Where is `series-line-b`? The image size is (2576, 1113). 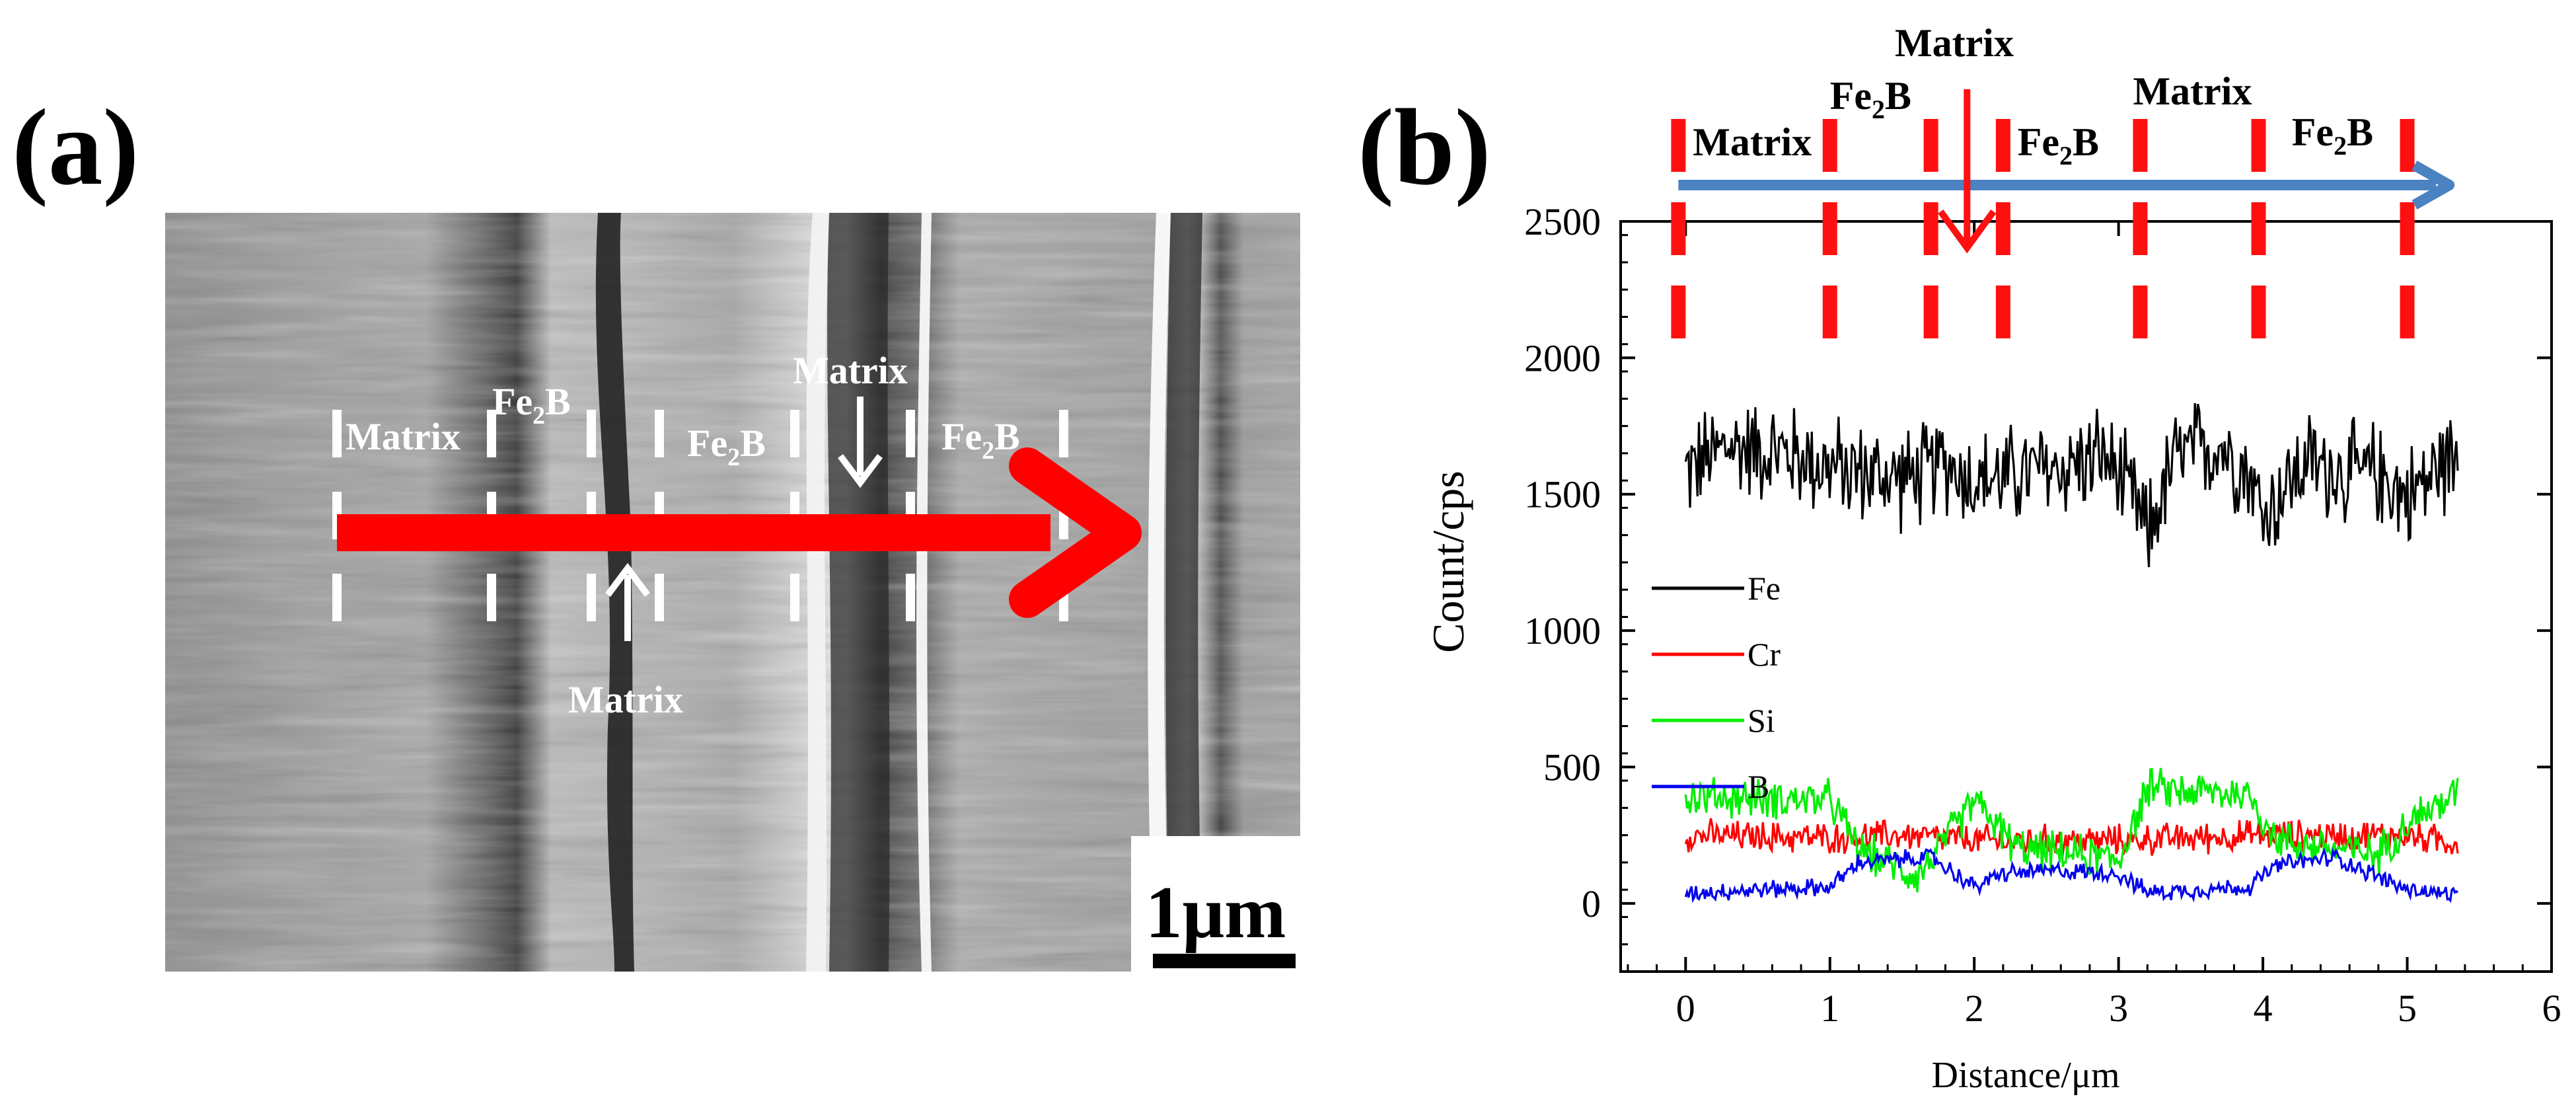
series-line-b is located at coordinates (2071, 875).